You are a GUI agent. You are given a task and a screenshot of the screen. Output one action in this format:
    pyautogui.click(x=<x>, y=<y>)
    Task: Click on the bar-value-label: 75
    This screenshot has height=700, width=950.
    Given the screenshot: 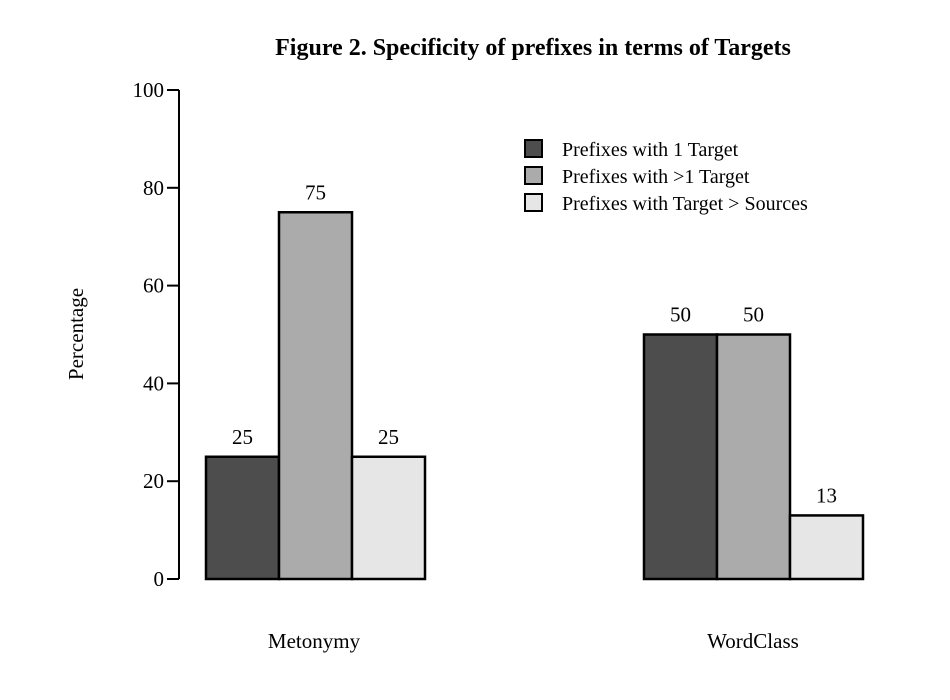 What is the action you would take?
    pyautogui.click(x=315, y=192)
    